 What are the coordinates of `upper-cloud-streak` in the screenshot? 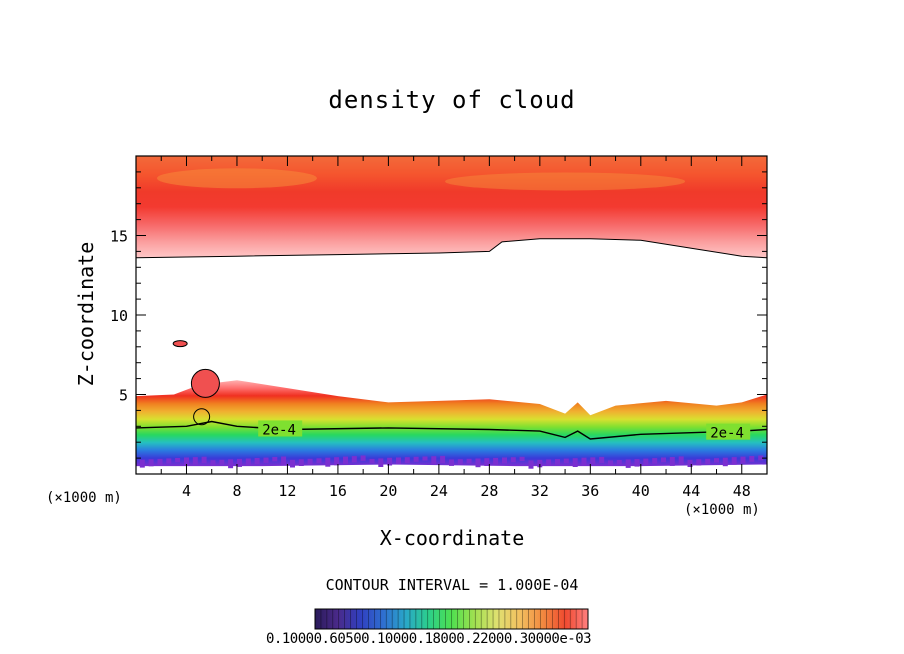 It's located at (236, 178).